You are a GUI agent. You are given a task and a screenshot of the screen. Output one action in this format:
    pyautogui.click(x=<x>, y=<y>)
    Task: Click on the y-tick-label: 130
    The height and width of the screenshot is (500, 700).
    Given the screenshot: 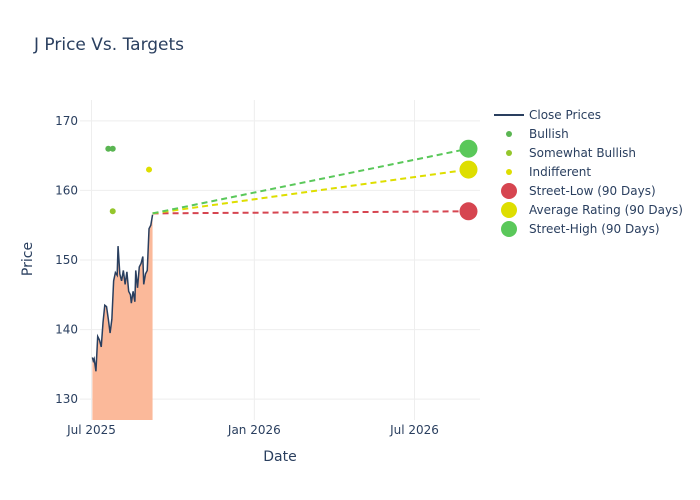 What is the action you would take?
    pyautogui.click(x=66, y=399)
    